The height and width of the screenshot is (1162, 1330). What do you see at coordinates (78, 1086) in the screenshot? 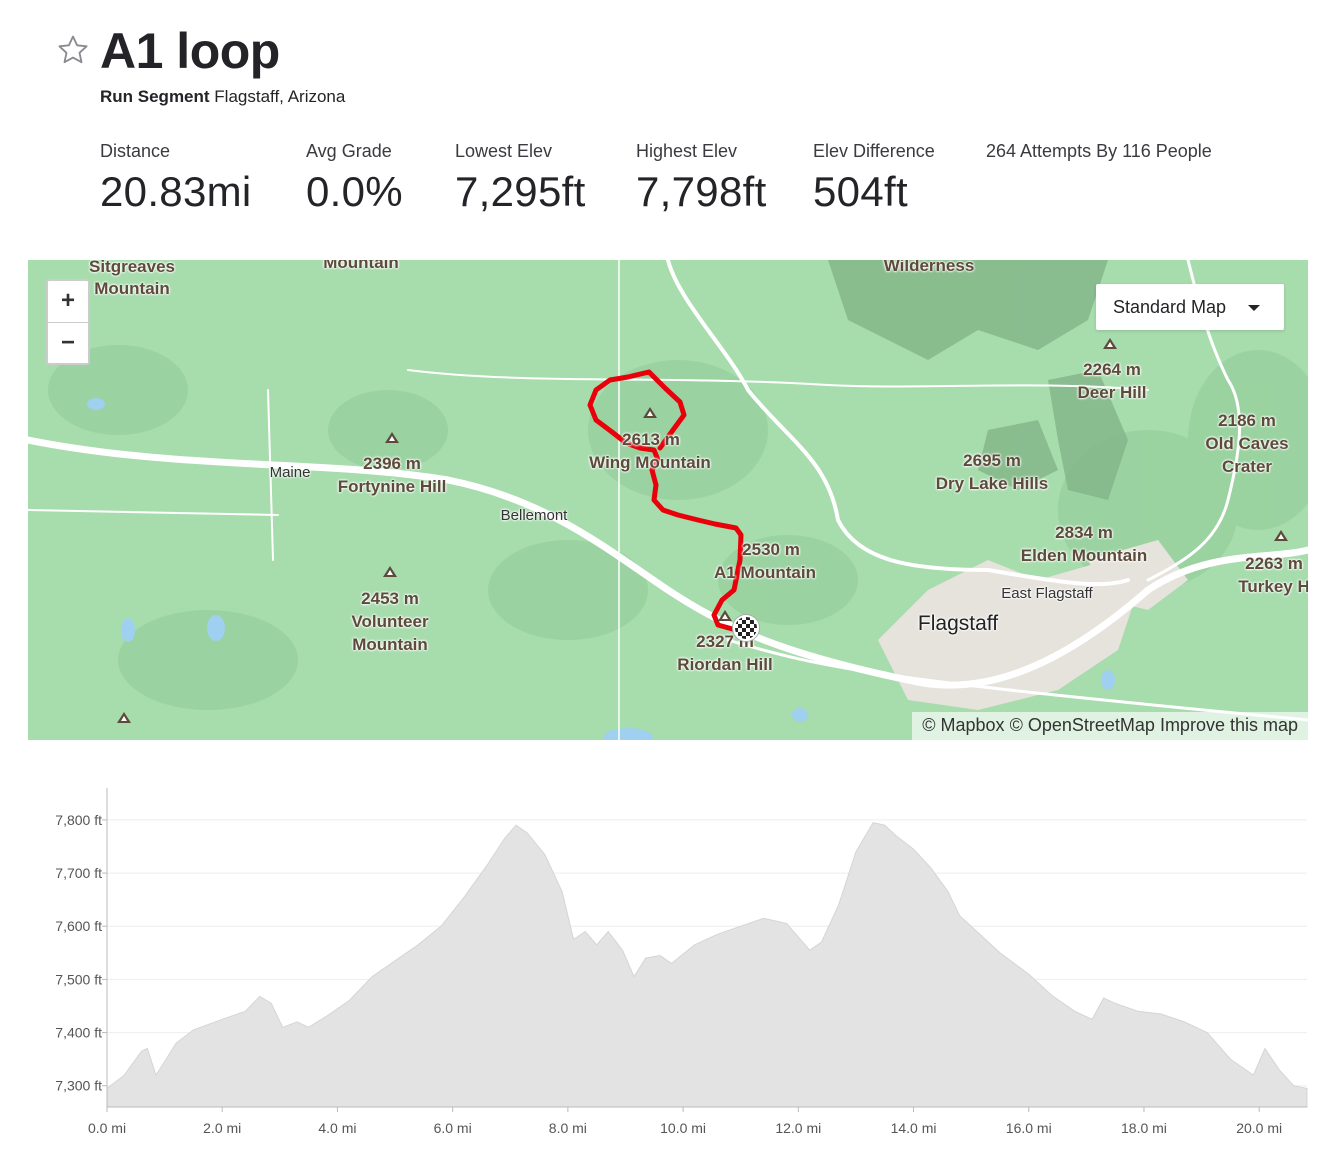
I see `y-tick-label: 7,300 ft` at bounding box center [78, 1086].